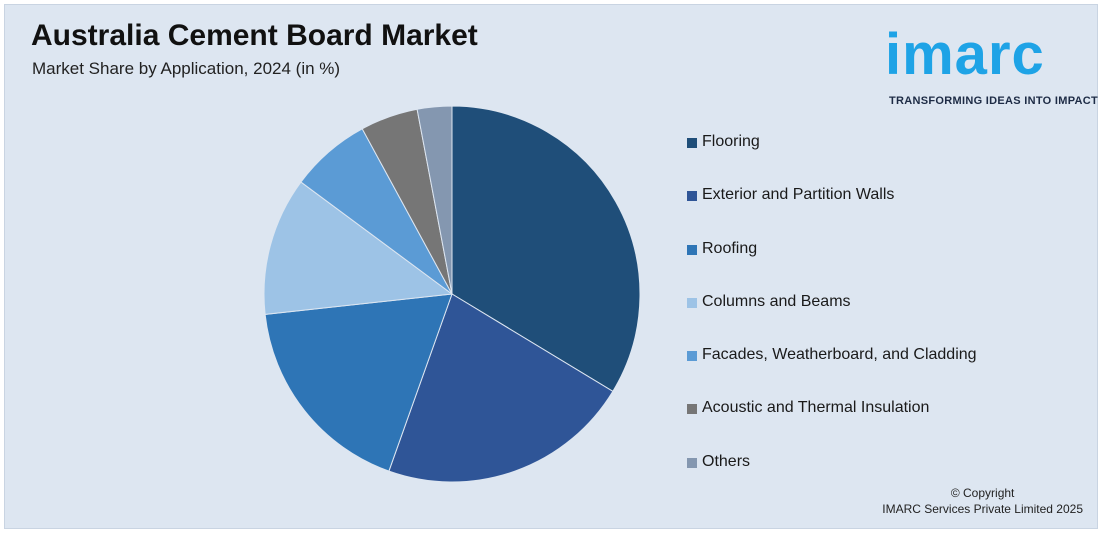 The width and height of the screenshot is (1104, 535). Describe the element at coordinates (832, 479) in the screenshot. I see `legend-item: Others` at that location.